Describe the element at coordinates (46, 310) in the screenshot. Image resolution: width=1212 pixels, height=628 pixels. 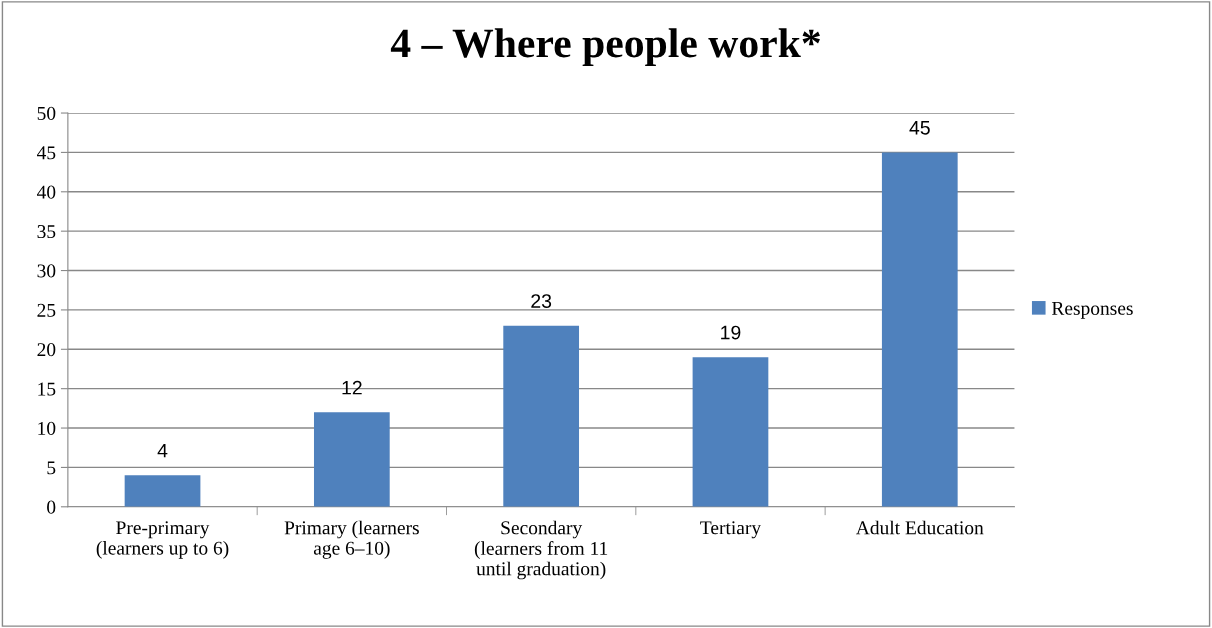
I see `y-tick-label: 25` at that location.